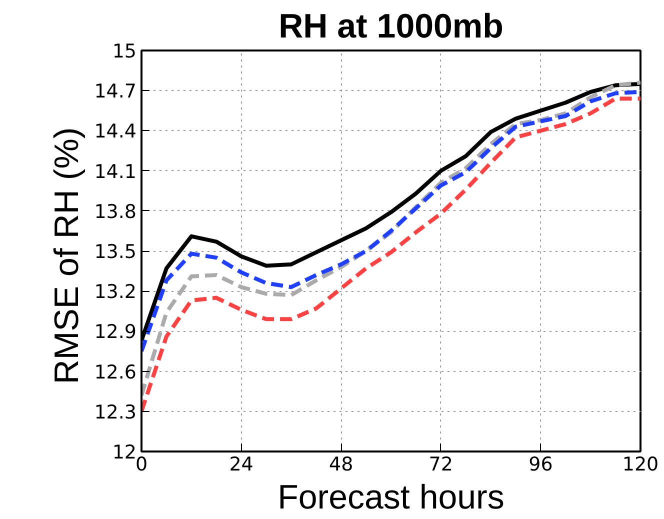  What do you see at coordinates (115, 412) in the screenshot?
I see `y-tick-label: 12.3` at bounding box center [115, 412].